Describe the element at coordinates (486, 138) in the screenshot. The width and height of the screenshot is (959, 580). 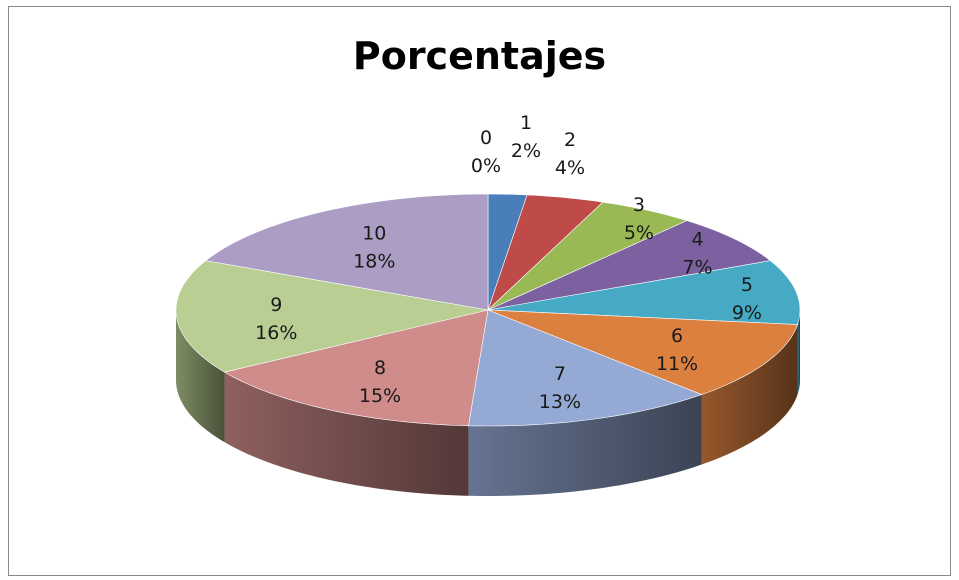
I see `slice-category-label: 0` at that location.